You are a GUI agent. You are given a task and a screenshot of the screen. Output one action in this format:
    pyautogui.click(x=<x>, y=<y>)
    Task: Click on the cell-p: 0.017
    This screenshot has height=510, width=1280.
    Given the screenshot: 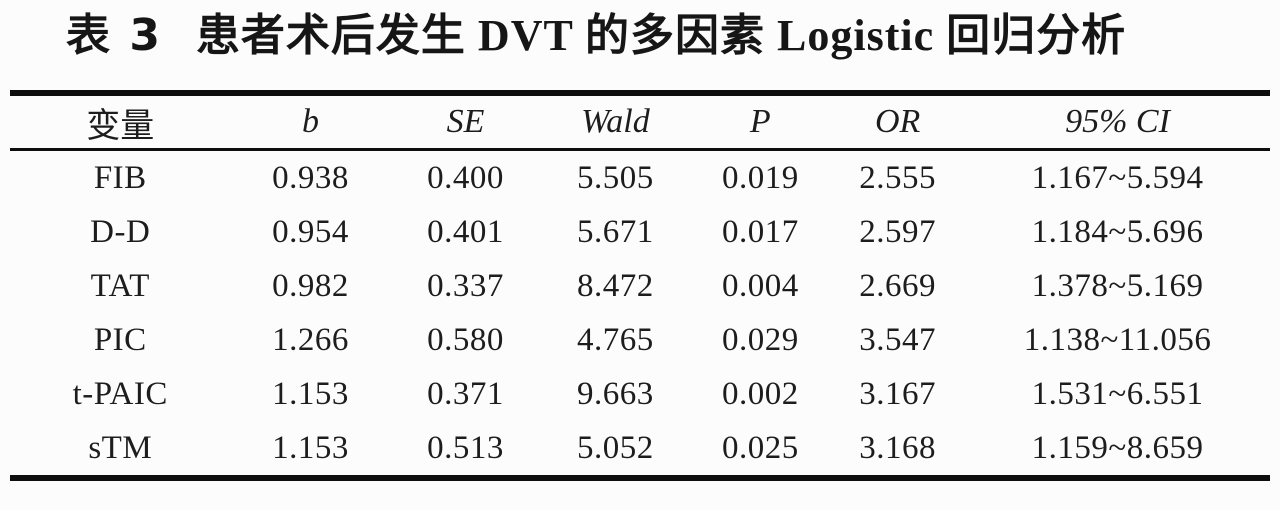 What is the action you would take?
    pyautogui.click(x=760, y=231)
    